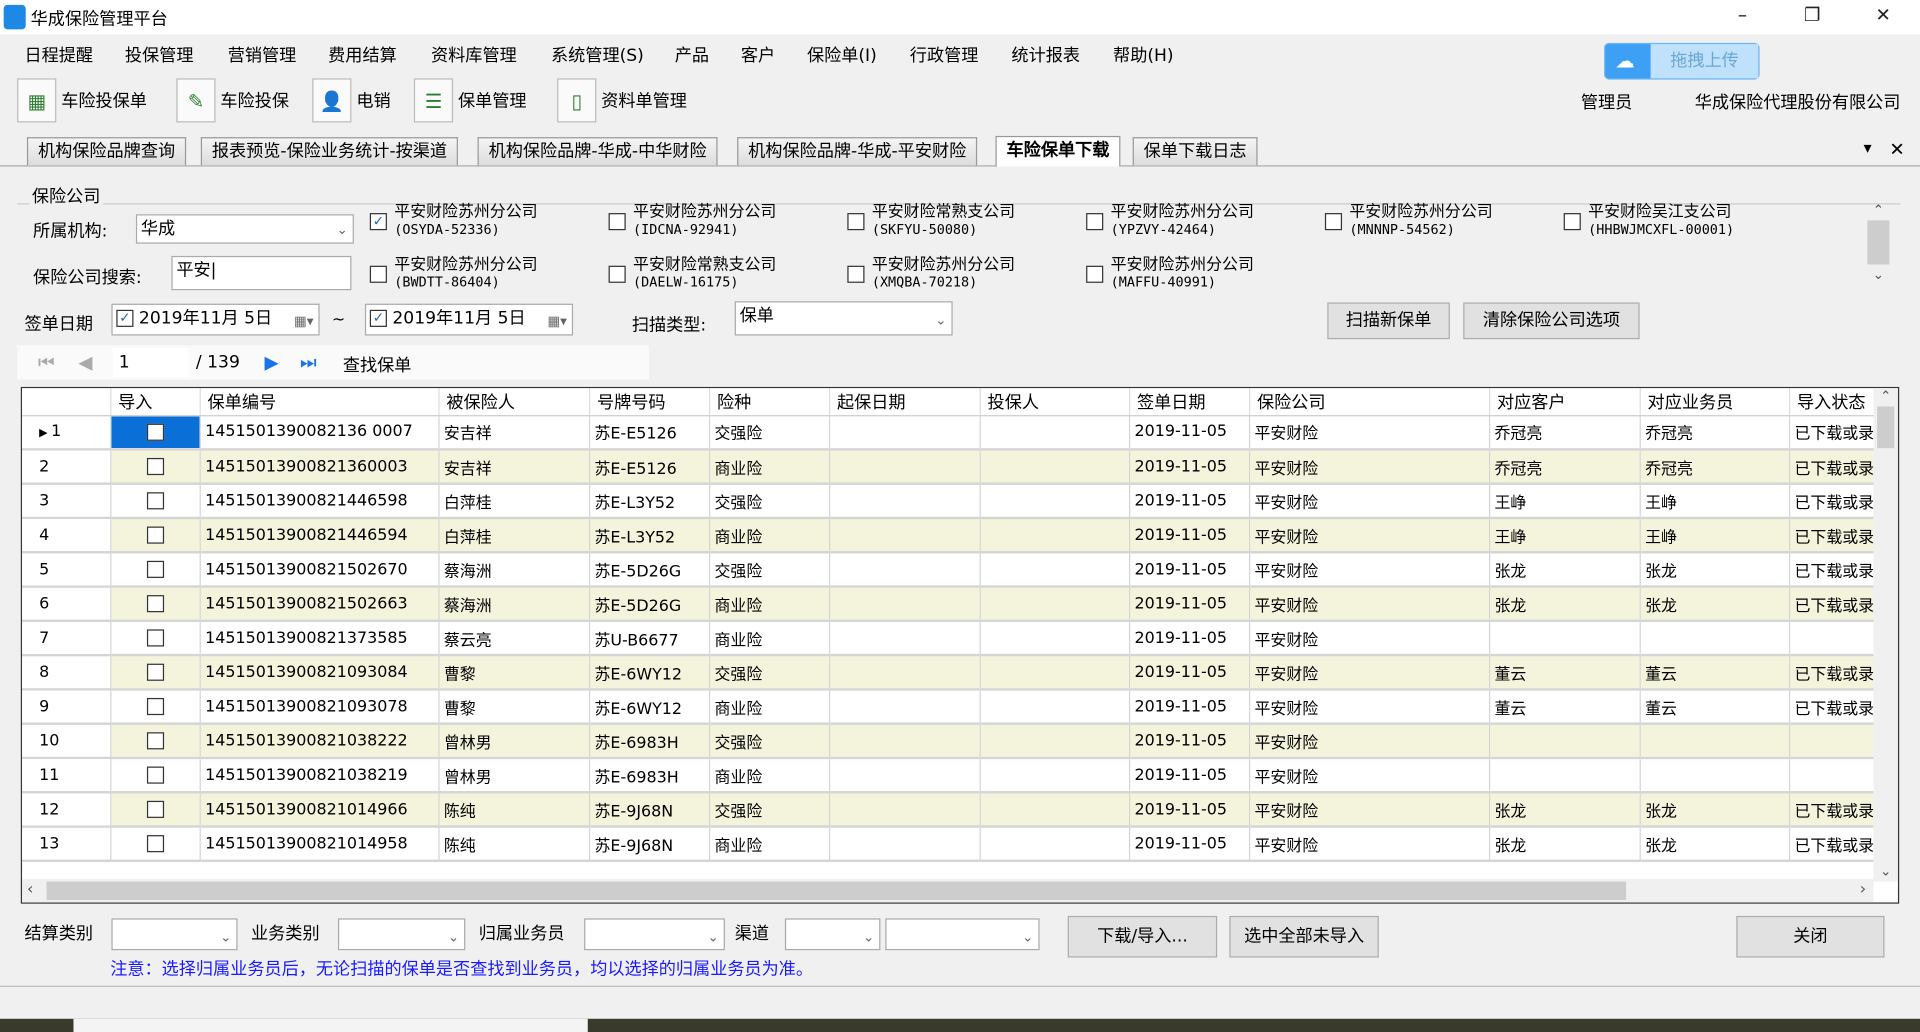  What do you see at coordinates (232, 100) in the screenshot?
I see `toolbar-button: ✎ 车险投保` at bounding box center [232, 100].